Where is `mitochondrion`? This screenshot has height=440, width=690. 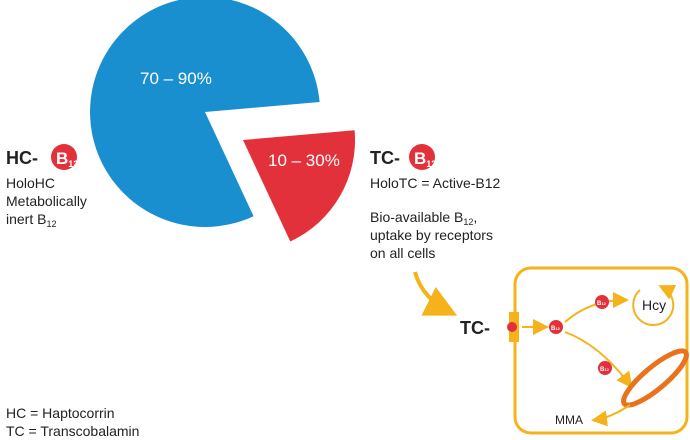 mitochondrion is located at coordinates (655, 378).